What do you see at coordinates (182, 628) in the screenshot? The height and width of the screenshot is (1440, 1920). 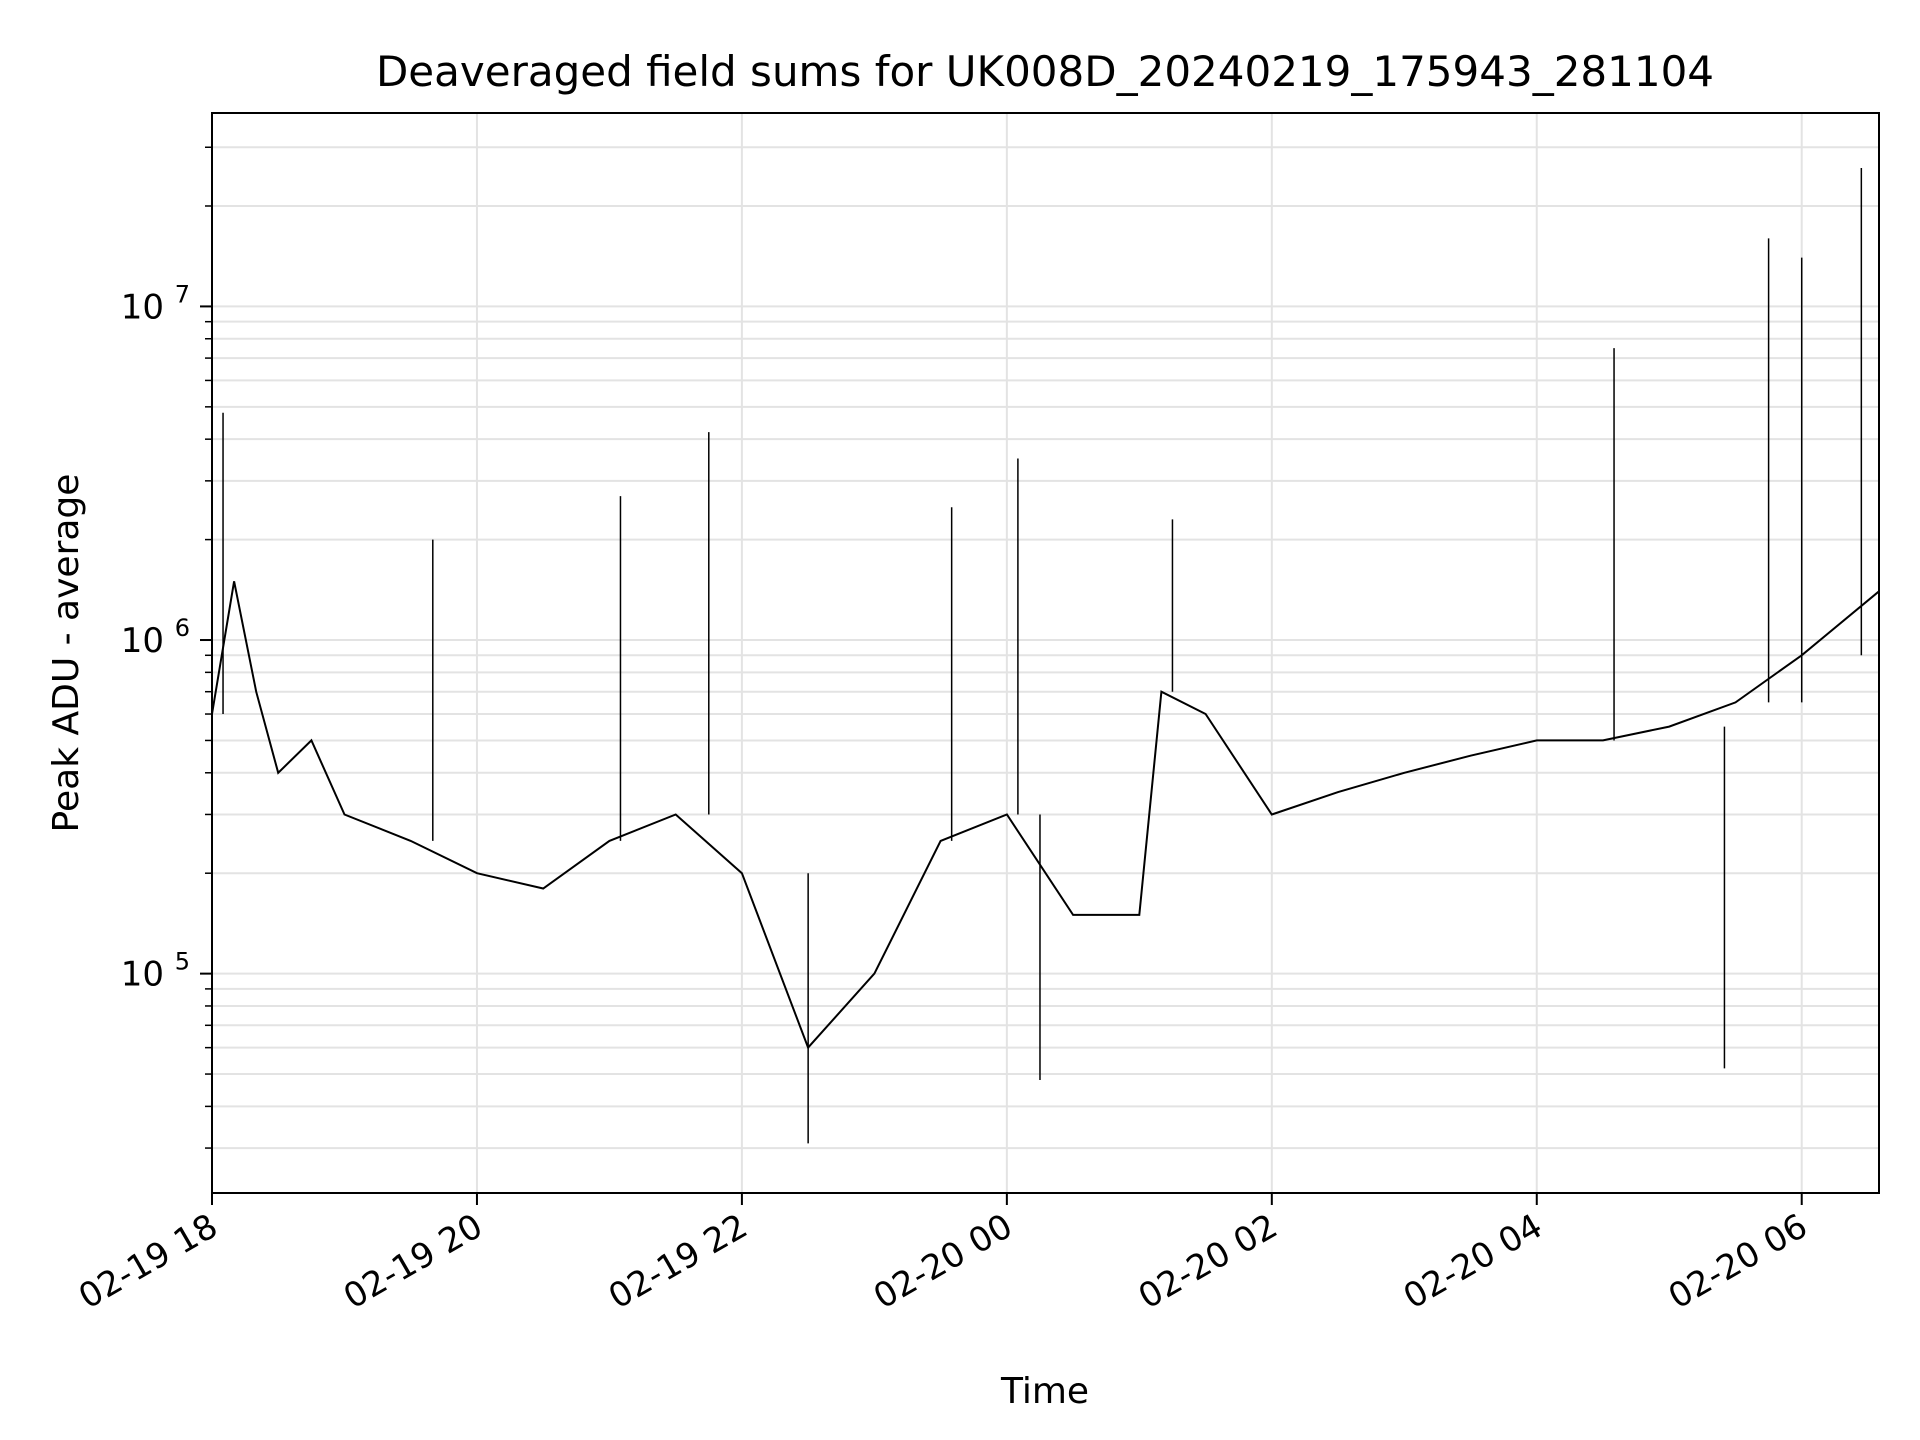 I see `y-tick-exponent: 6` at bounding box center [182, 628].